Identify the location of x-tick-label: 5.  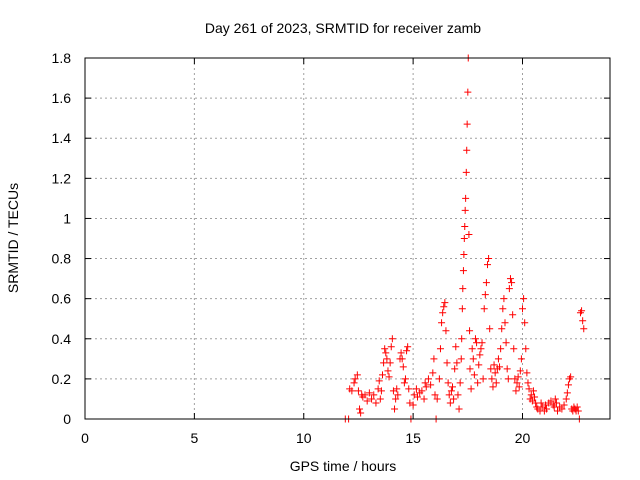
(194, 438).